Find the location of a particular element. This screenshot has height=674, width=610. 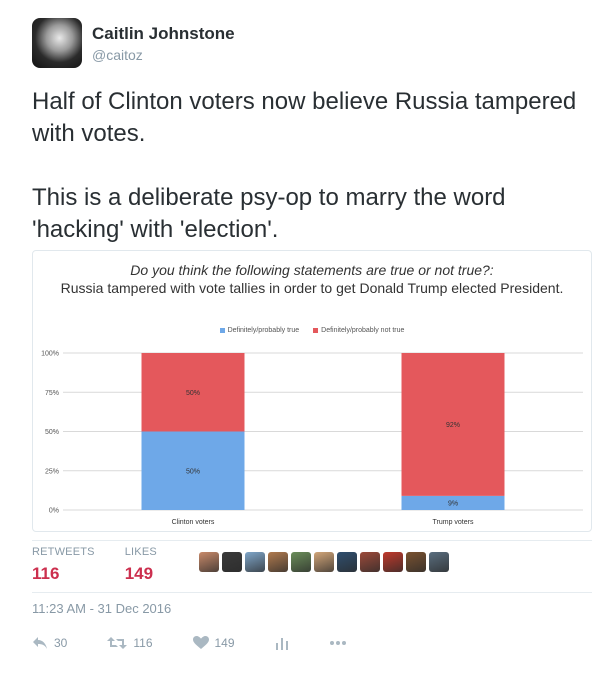

retweets-count: 116 is located at coordinates (46, 573).